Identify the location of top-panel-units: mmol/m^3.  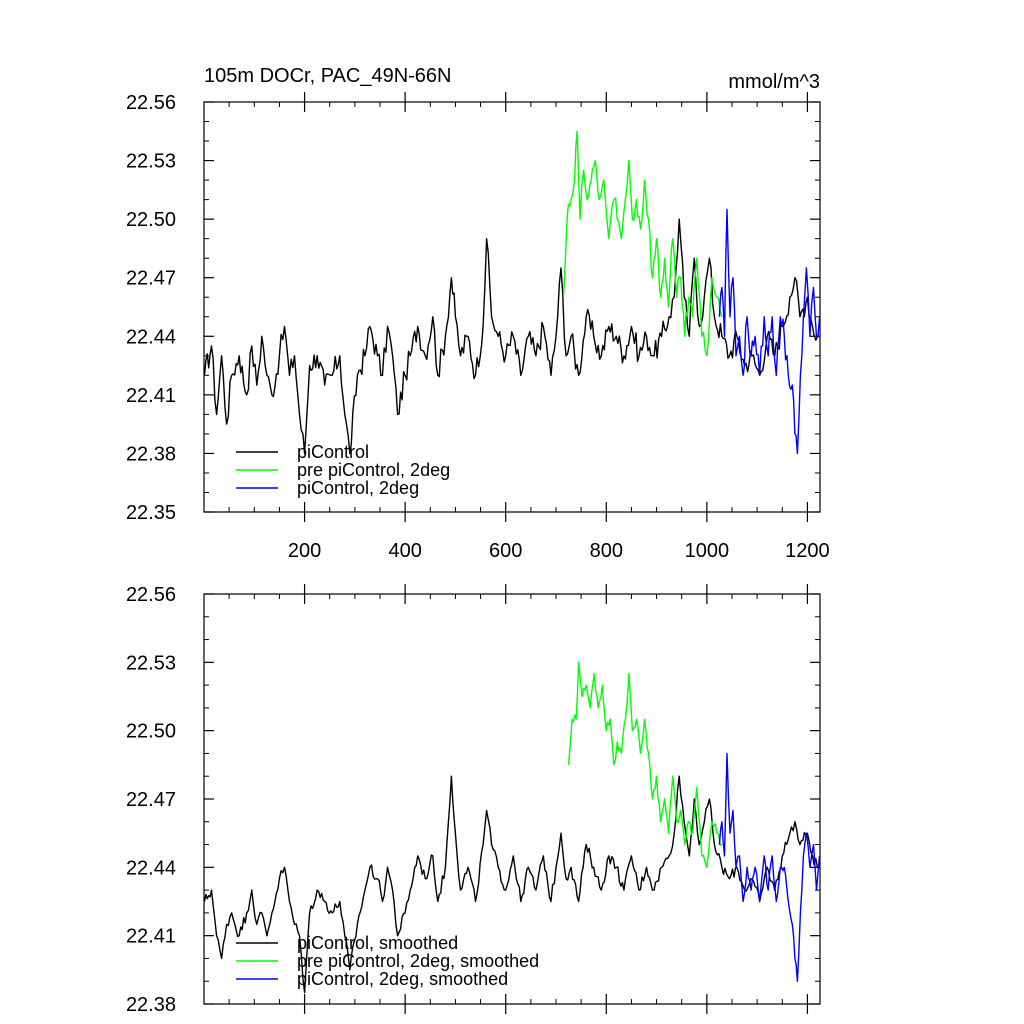
(774, 82).